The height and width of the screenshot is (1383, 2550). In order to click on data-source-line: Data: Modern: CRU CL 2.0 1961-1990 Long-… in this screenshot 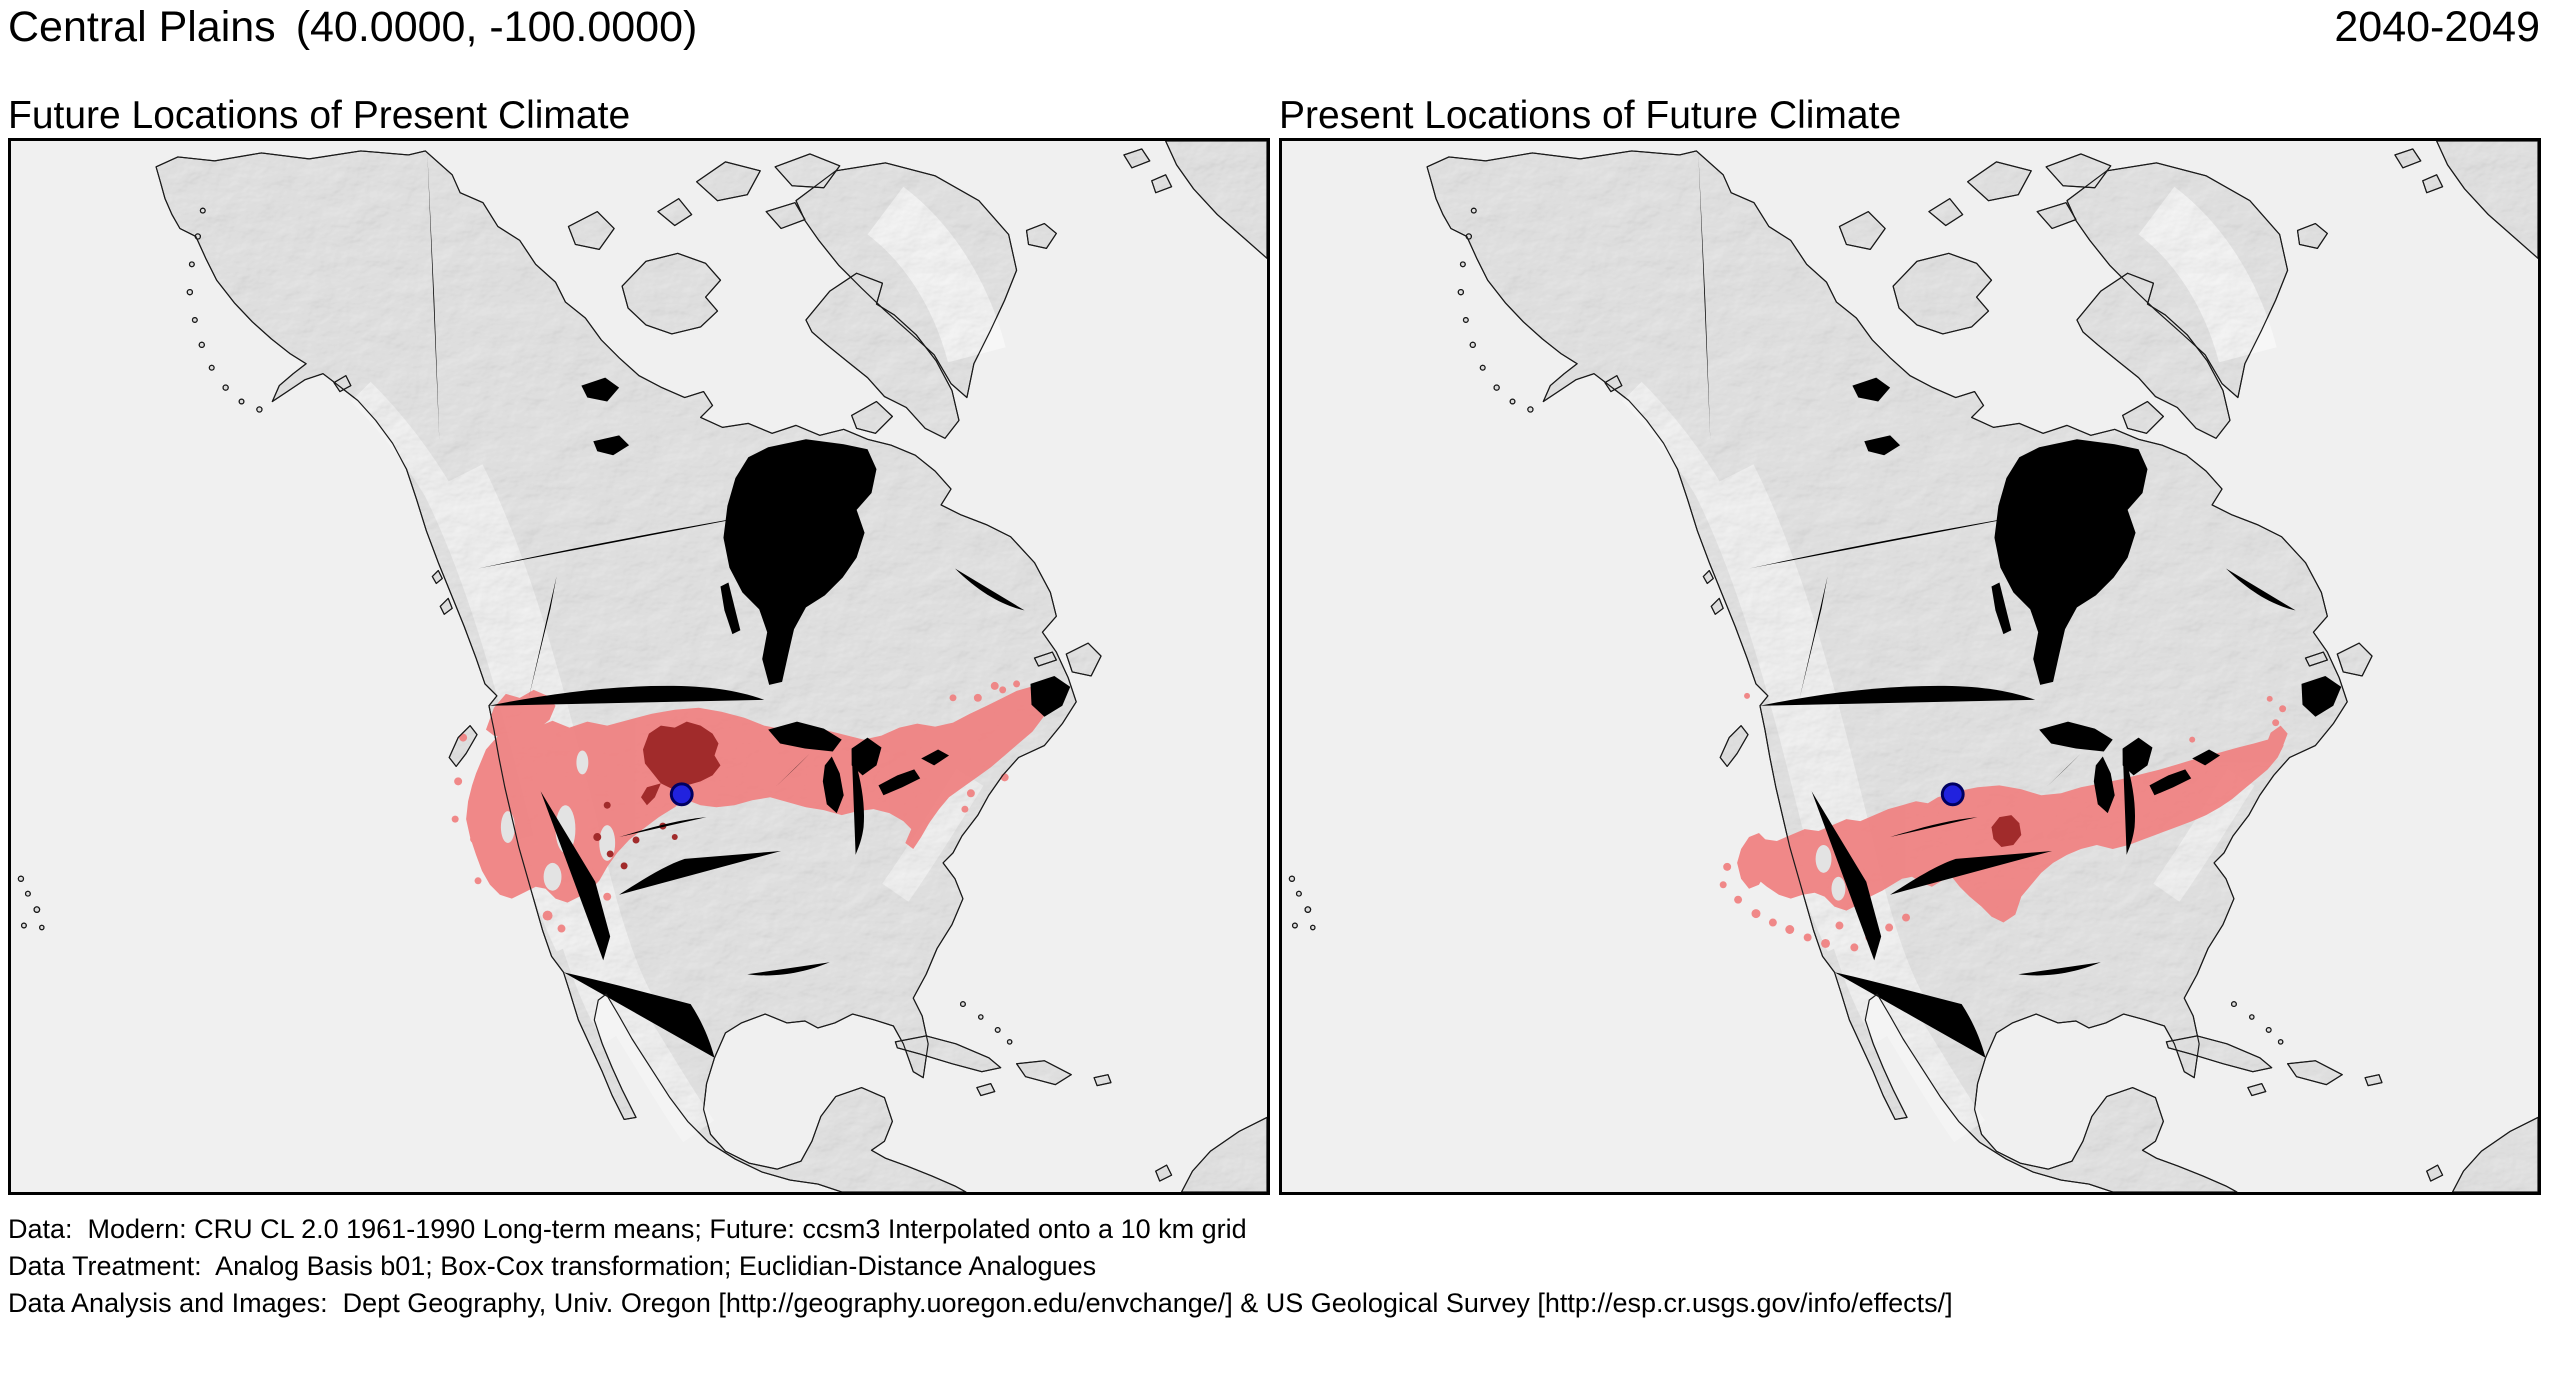, I will do `click(627, 1229)`.